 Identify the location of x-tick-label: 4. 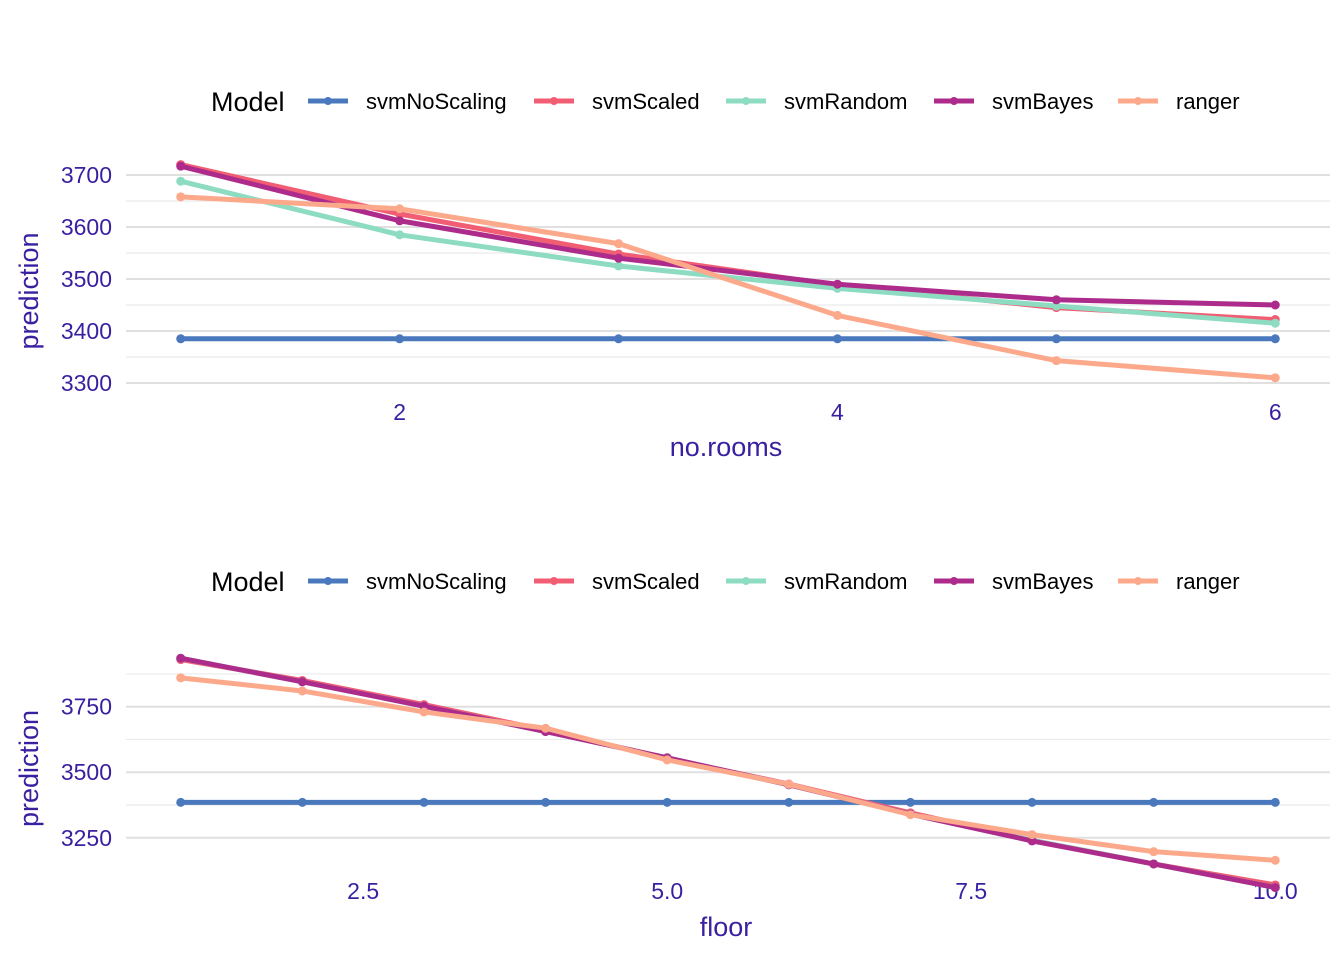
(837, 412).